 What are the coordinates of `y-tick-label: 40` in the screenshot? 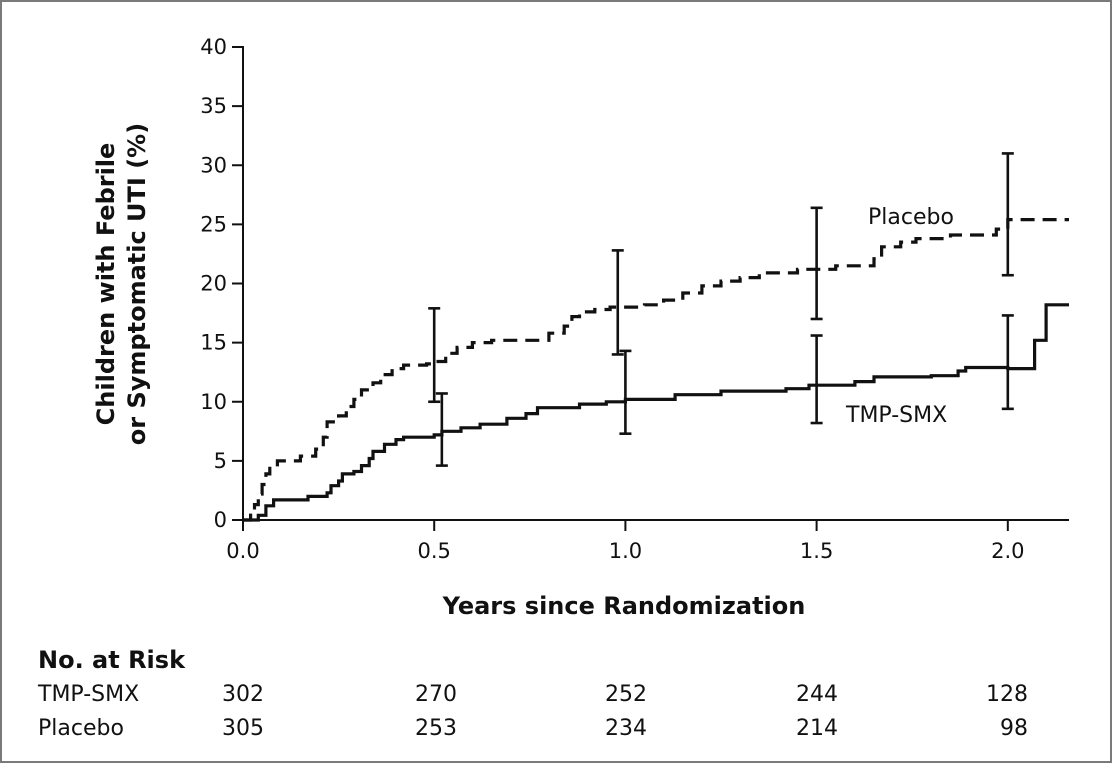 It's located at (213, 47).